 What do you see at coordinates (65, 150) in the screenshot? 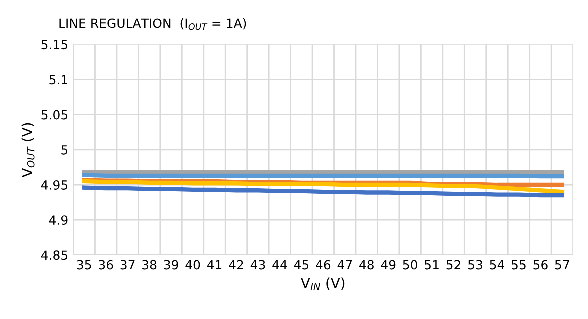
I see `y-tick-label: 5` at bounding box center [65, 150].